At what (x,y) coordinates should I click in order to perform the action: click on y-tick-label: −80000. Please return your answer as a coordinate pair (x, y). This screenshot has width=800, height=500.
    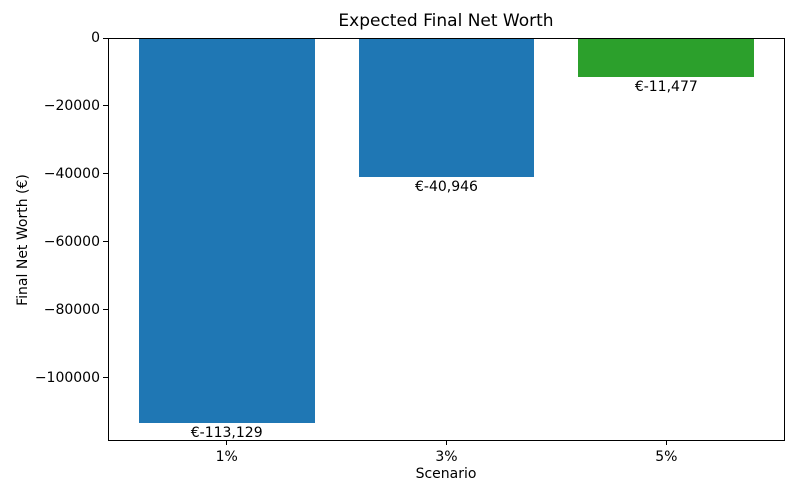
    Looking at the image, I should click on (71, 309).